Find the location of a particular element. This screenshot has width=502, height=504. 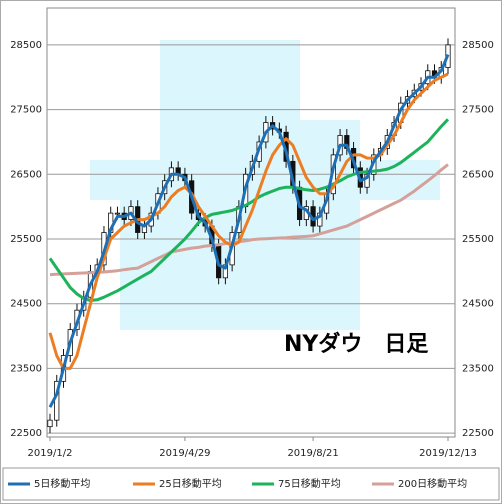

y-tick-label-right: 27500 is located at coordinates (478, 110).